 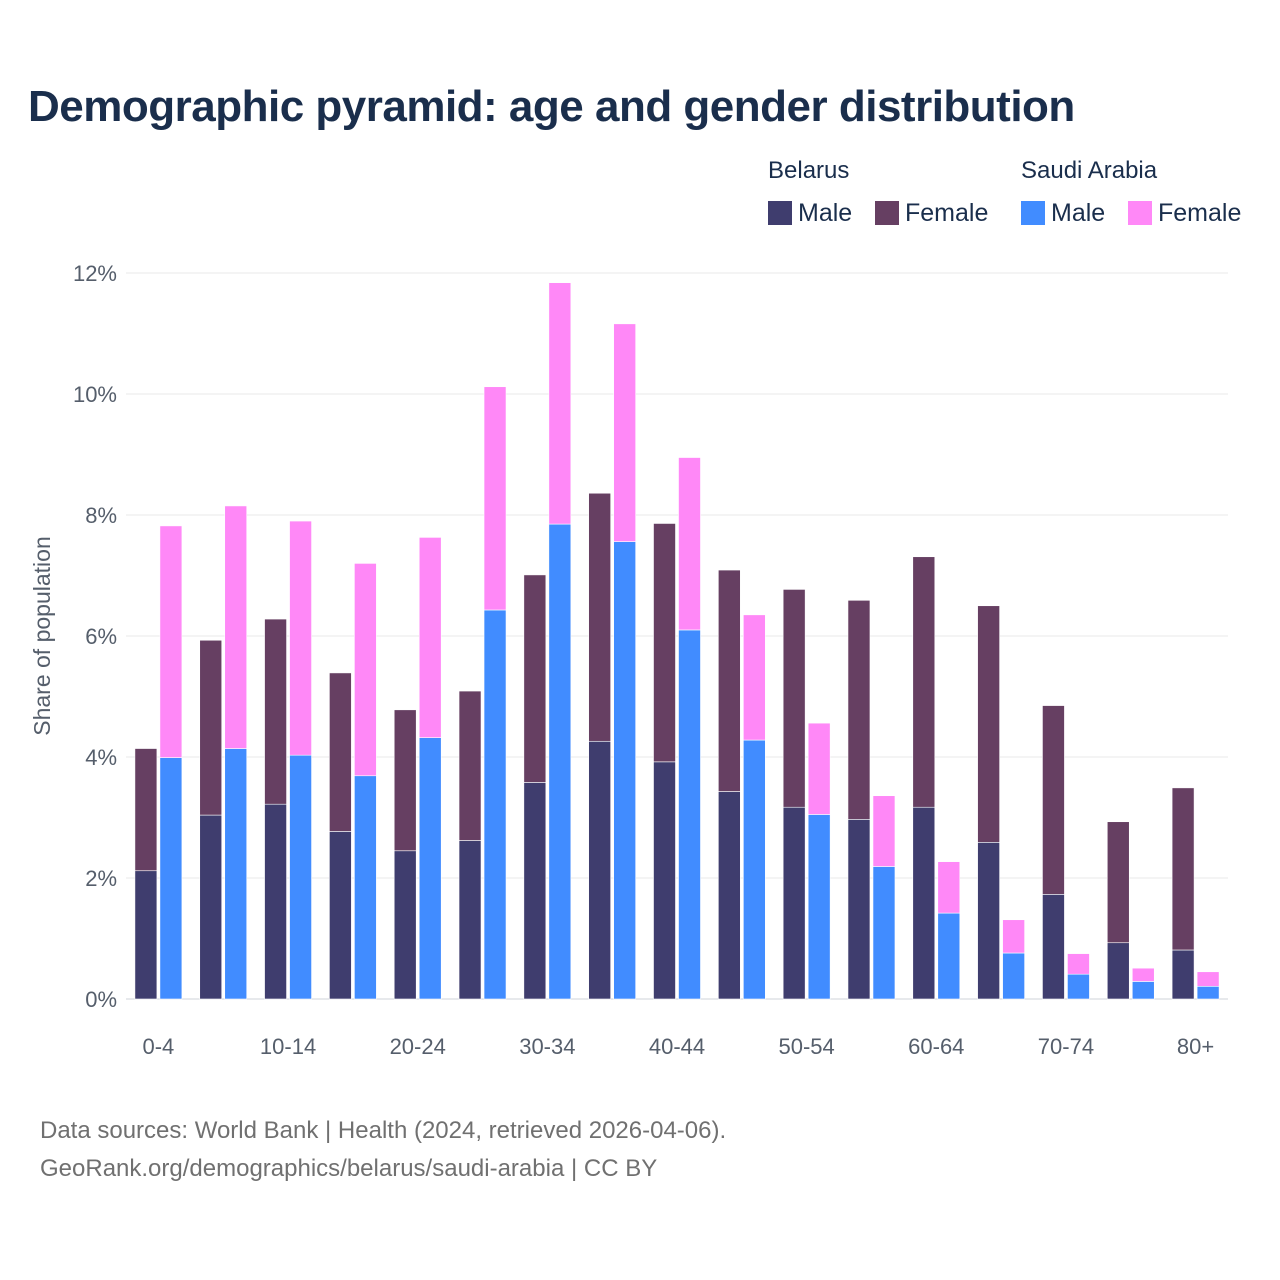 I want to click on y-tick-label: 10%, so click(x=95, y=394).